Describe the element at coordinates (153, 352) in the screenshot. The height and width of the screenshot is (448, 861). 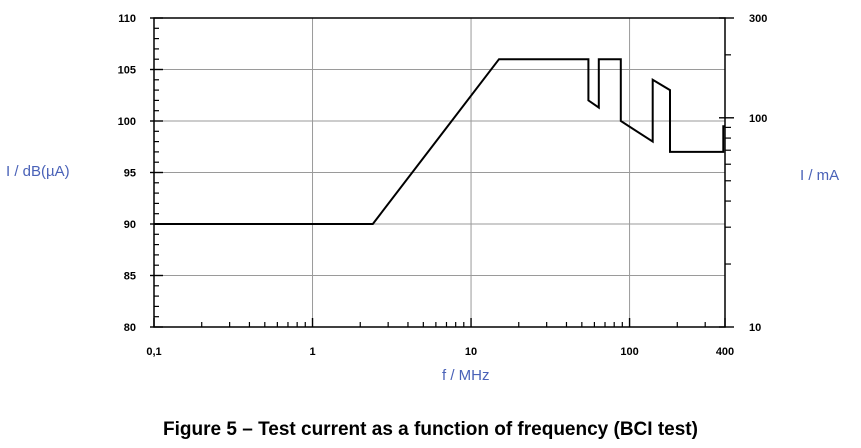
I see `x-tick-label: 0,1` at that location.